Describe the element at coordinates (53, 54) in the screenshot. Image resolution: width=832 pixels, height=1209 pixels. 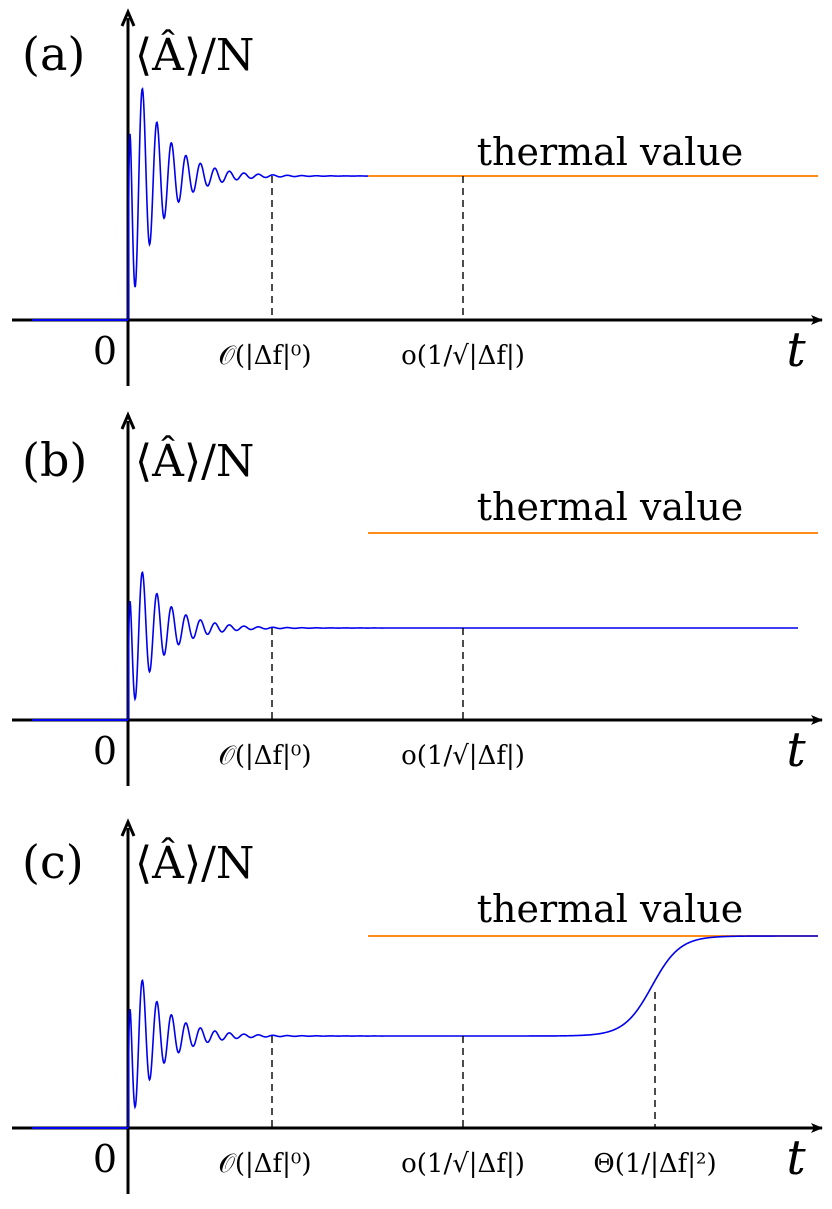
I see `panel-label: (a)` at that location.